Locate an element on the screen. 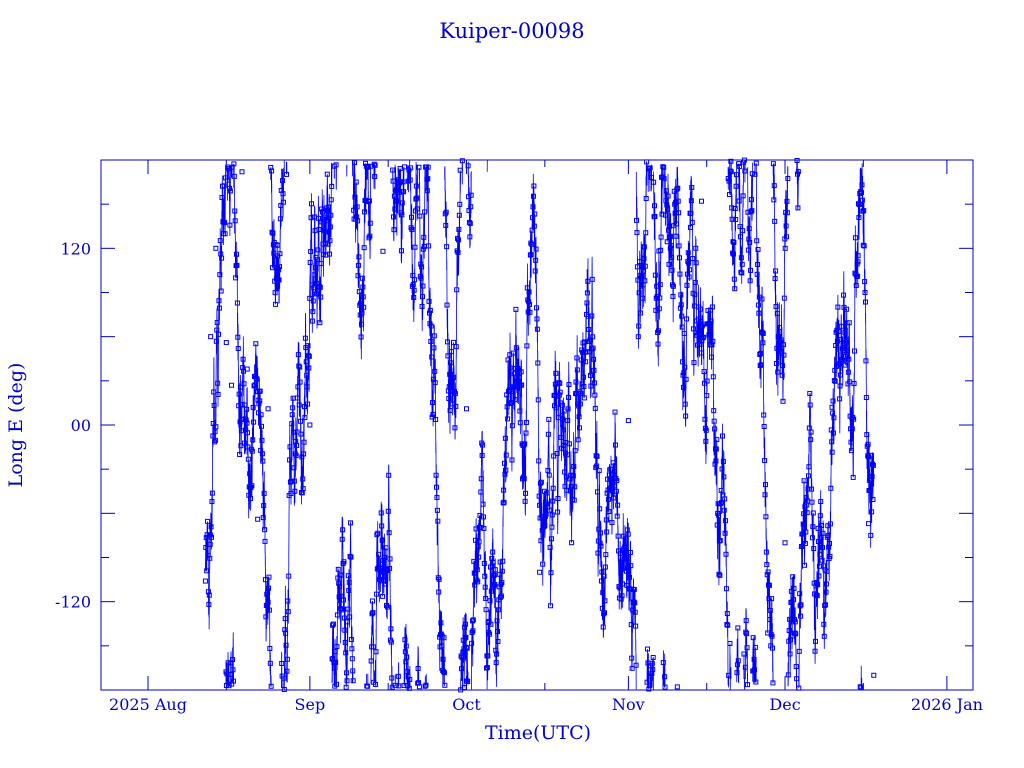  x-tick-label: 2026 Jan is located at coordinates (947, 704).